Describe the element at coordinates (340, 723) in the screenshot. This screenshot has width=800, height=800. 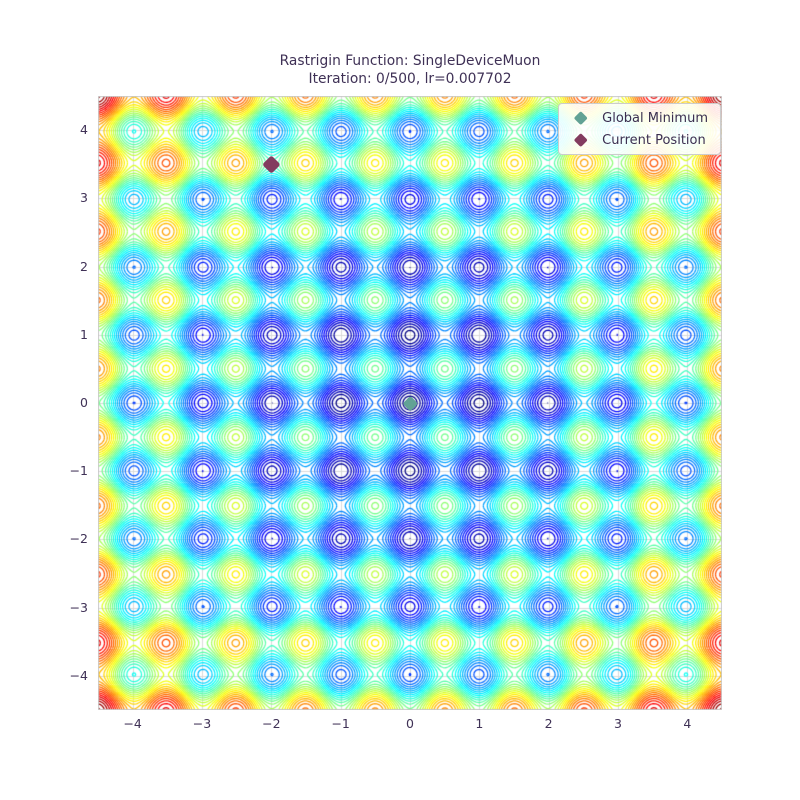
I see `x-tick-label: −1` at that location.